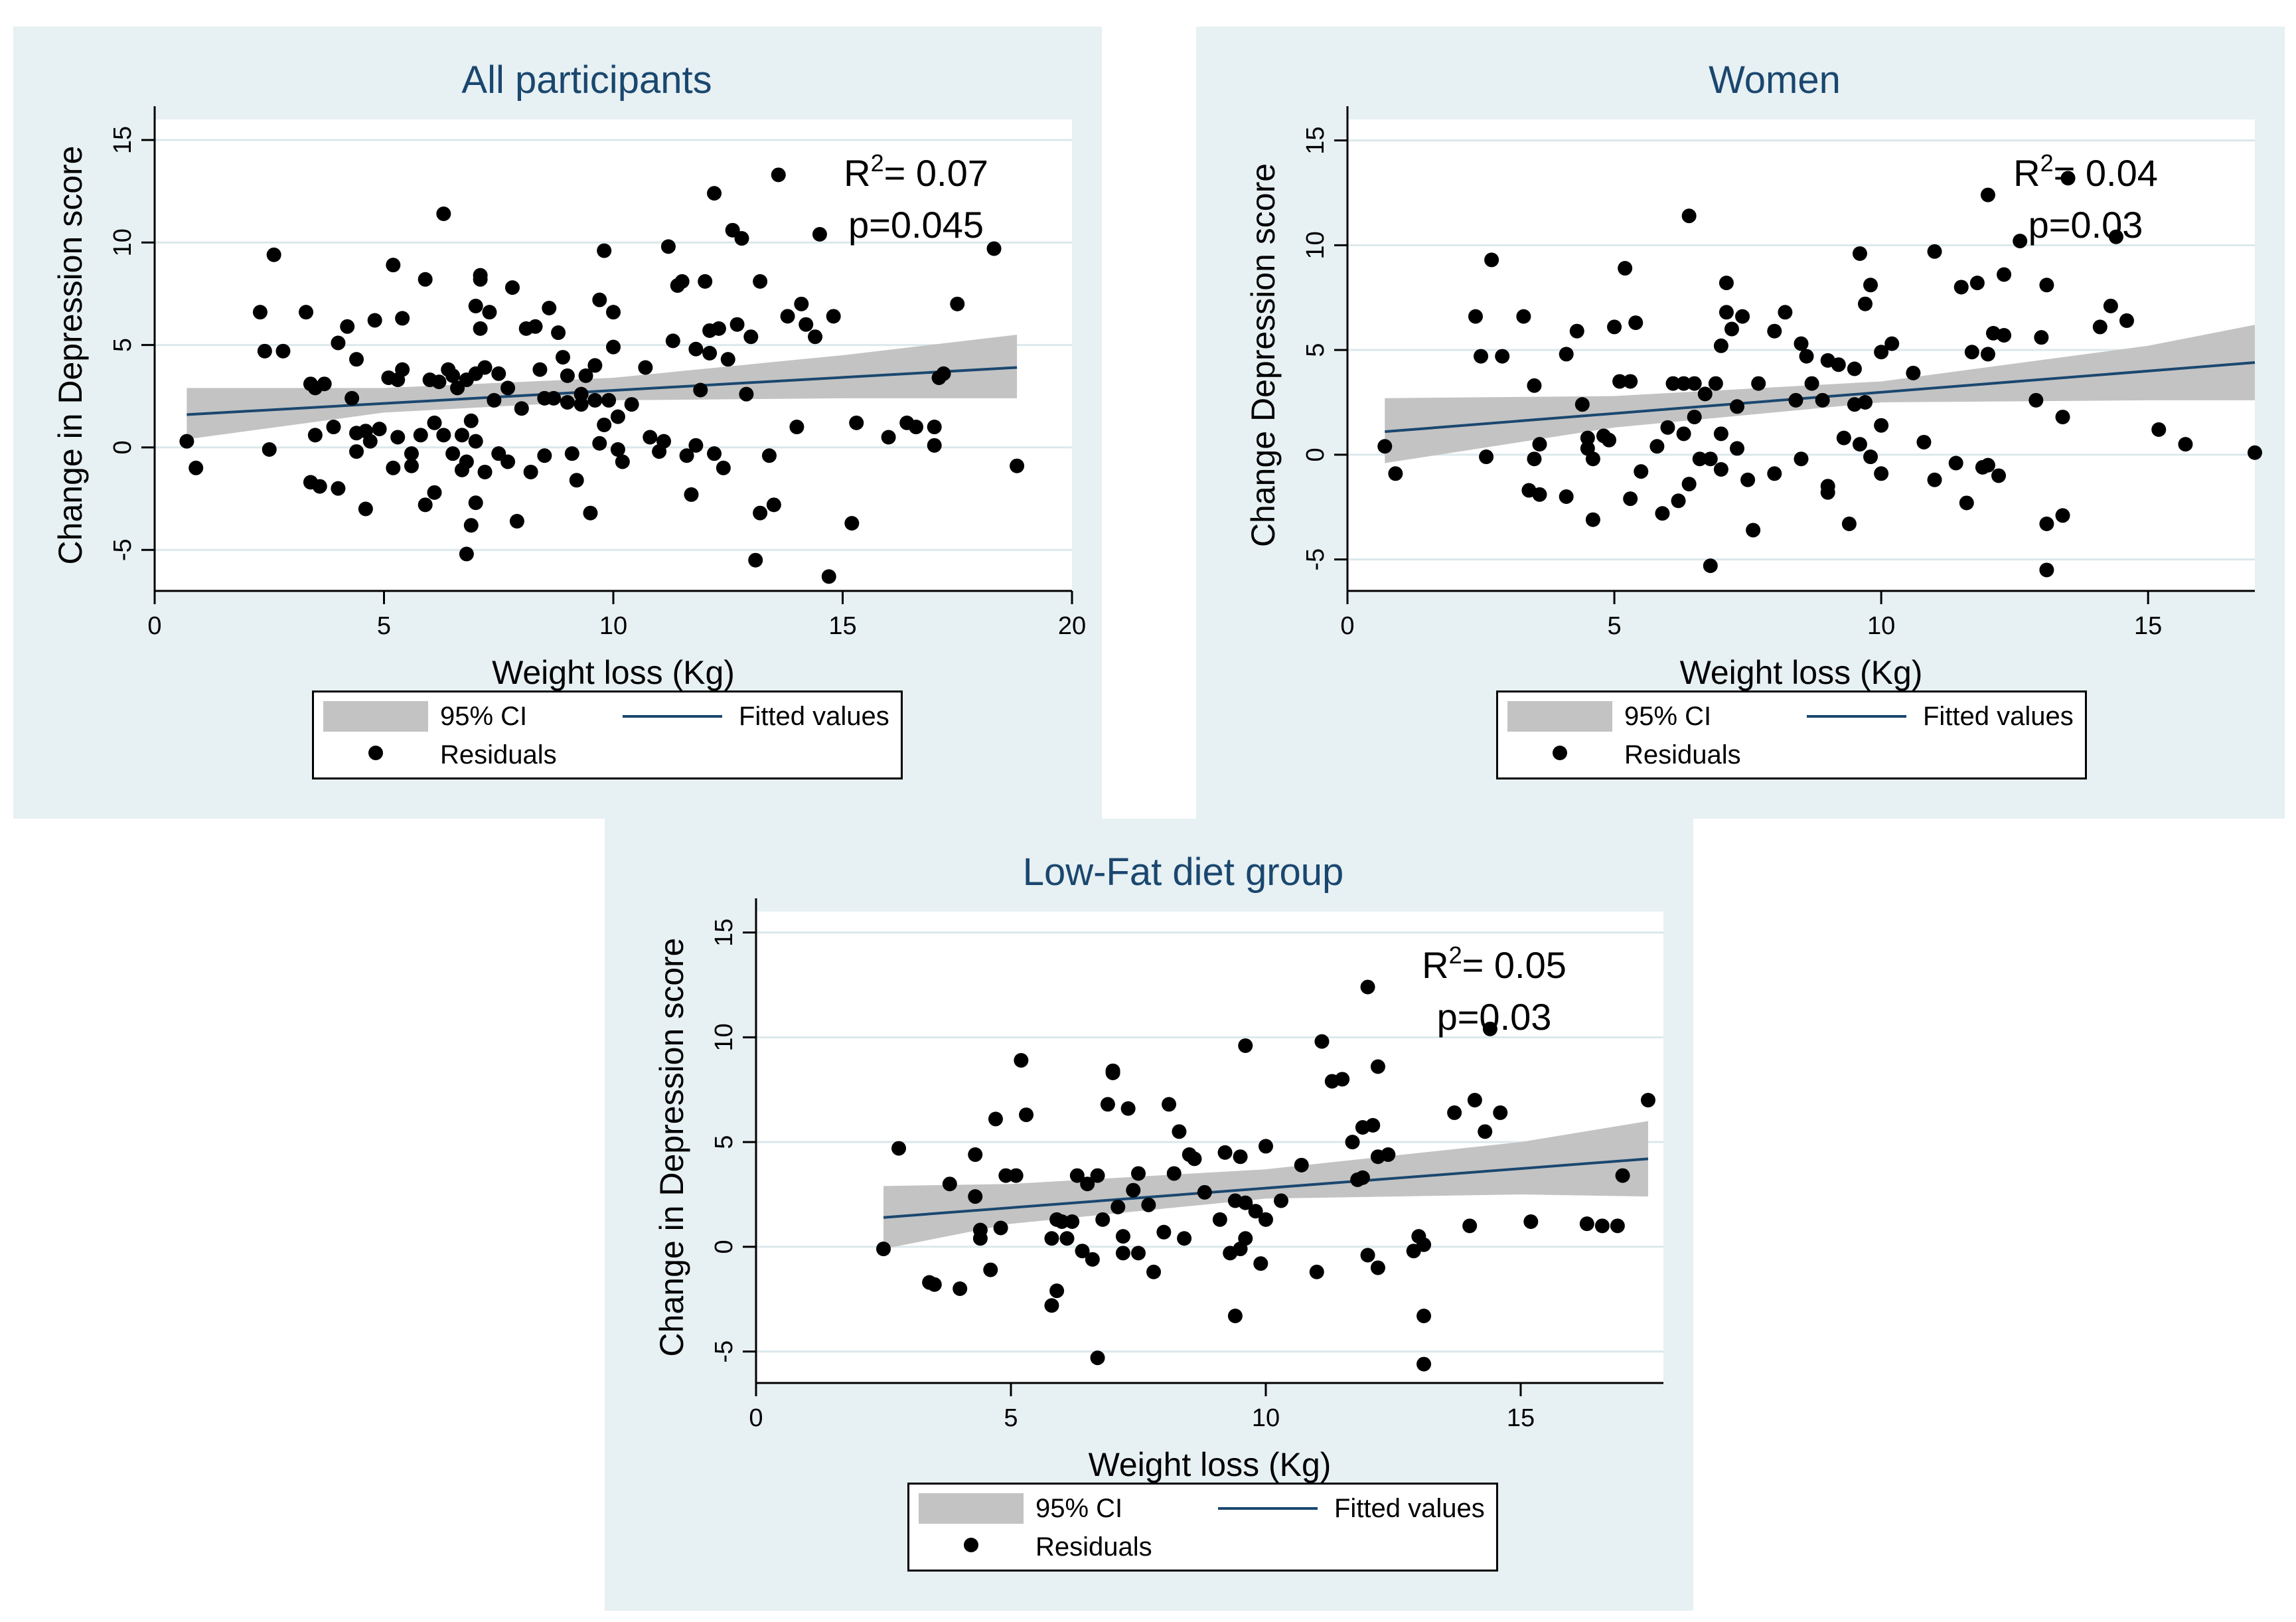 The image size is (2296, 1622). Describe the element at coordinates (842, 626) in the screenshot. I see `x-tick-label: 15` at that location.